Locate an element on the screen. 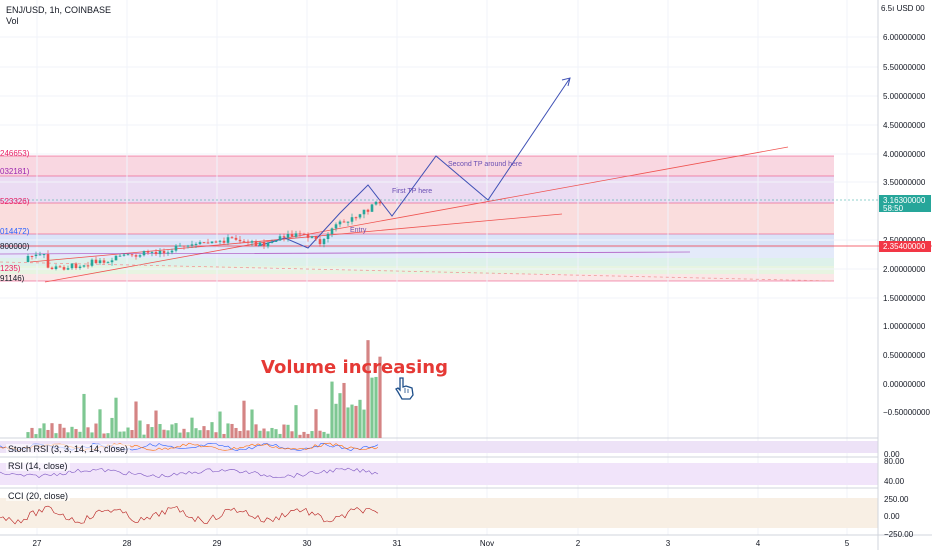  level-label-2: 032181) is located at coordinates (15, 171).